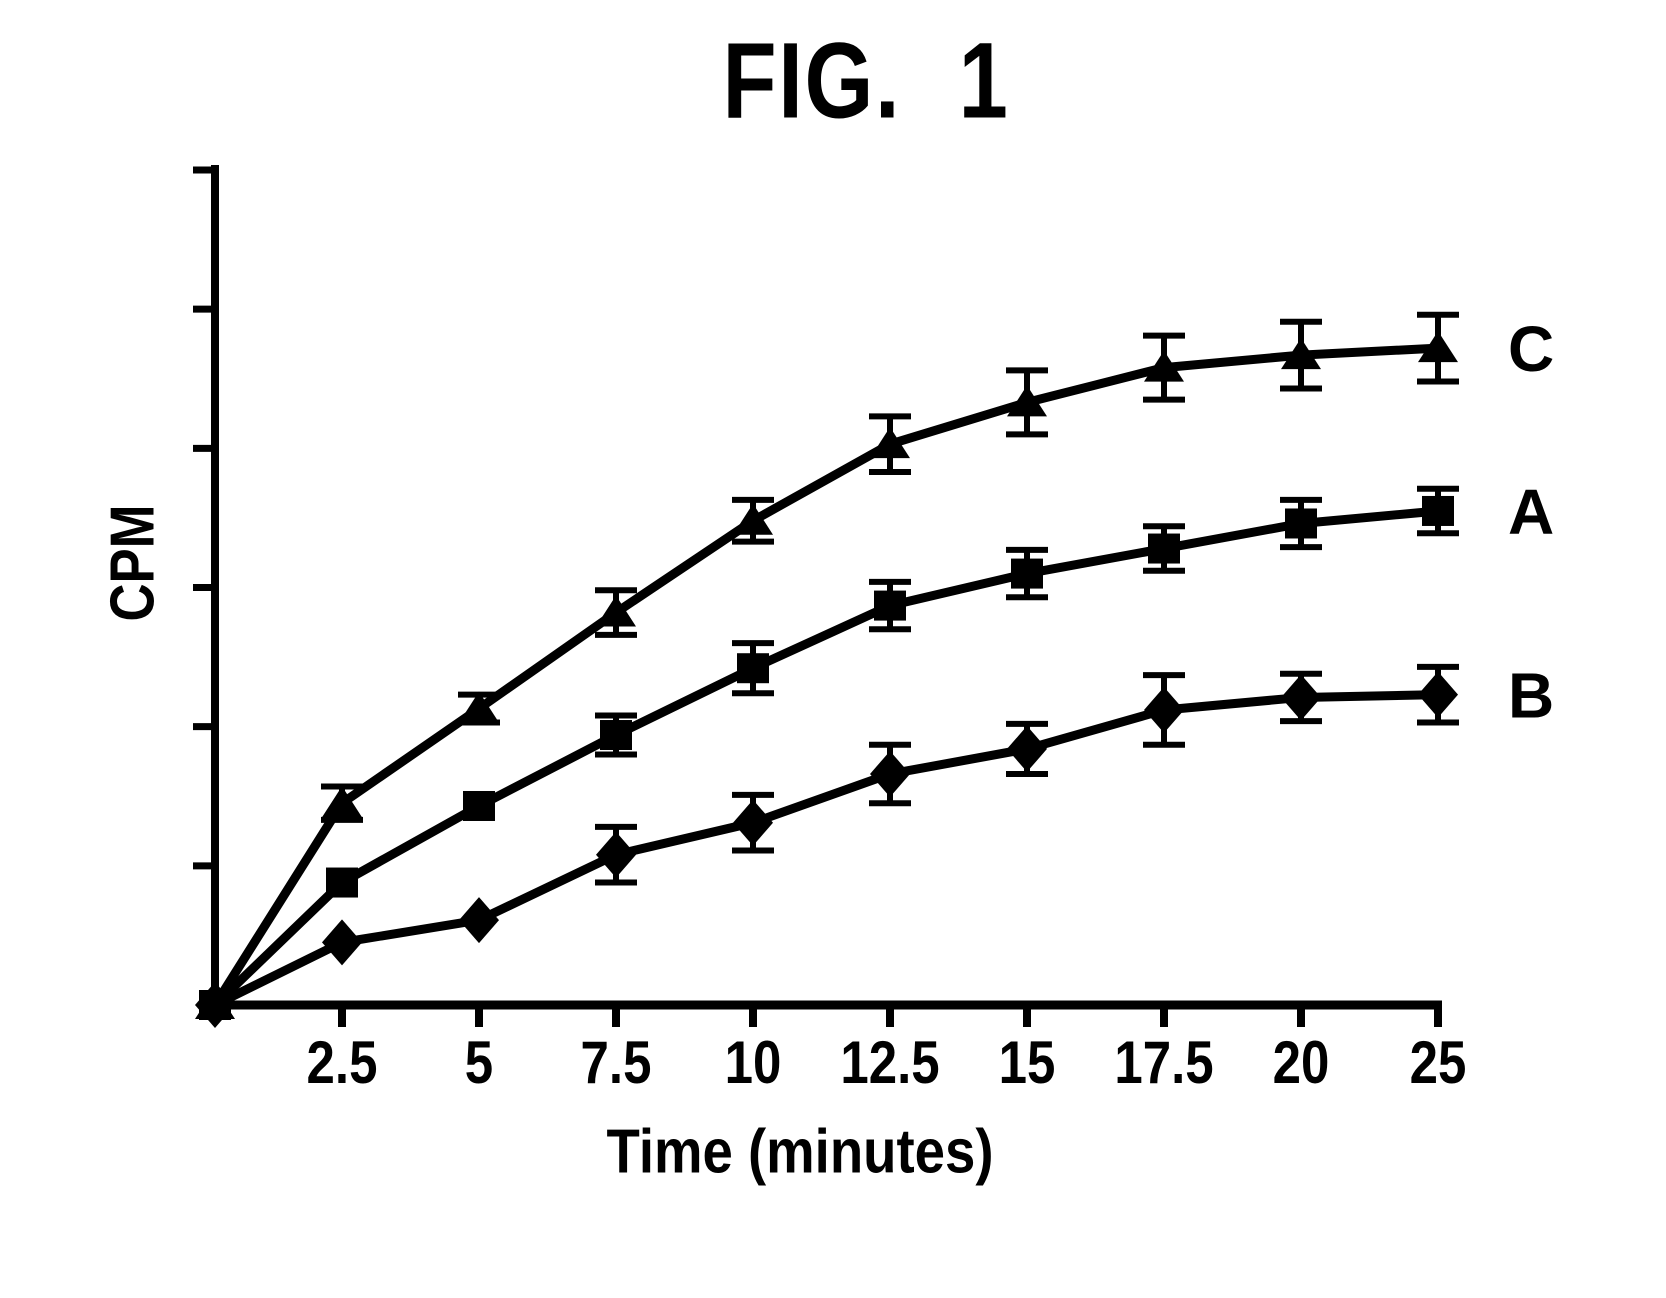 The width and height of the screenshot is (1666, 1298). I want to click on x-tick-label: 25, so click(1438, 1062).